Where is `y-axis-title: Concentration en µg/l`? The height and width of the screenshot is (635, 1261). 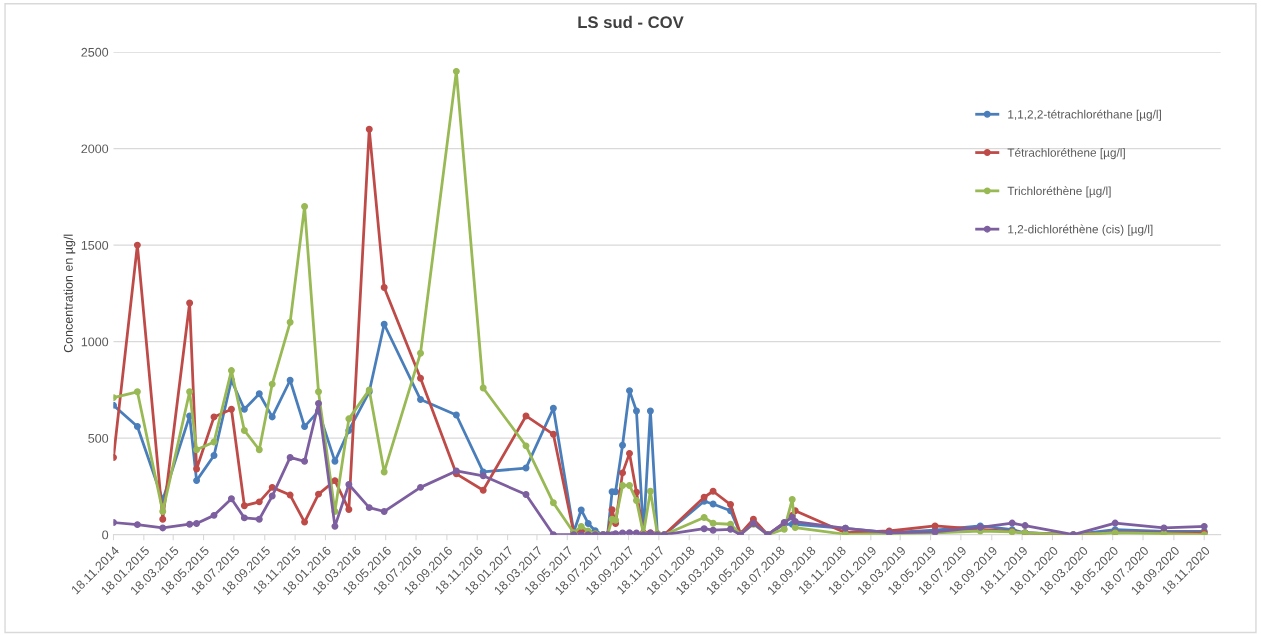
y-axis-title: Concentration en µg/l is located at coordinates (69, 293).